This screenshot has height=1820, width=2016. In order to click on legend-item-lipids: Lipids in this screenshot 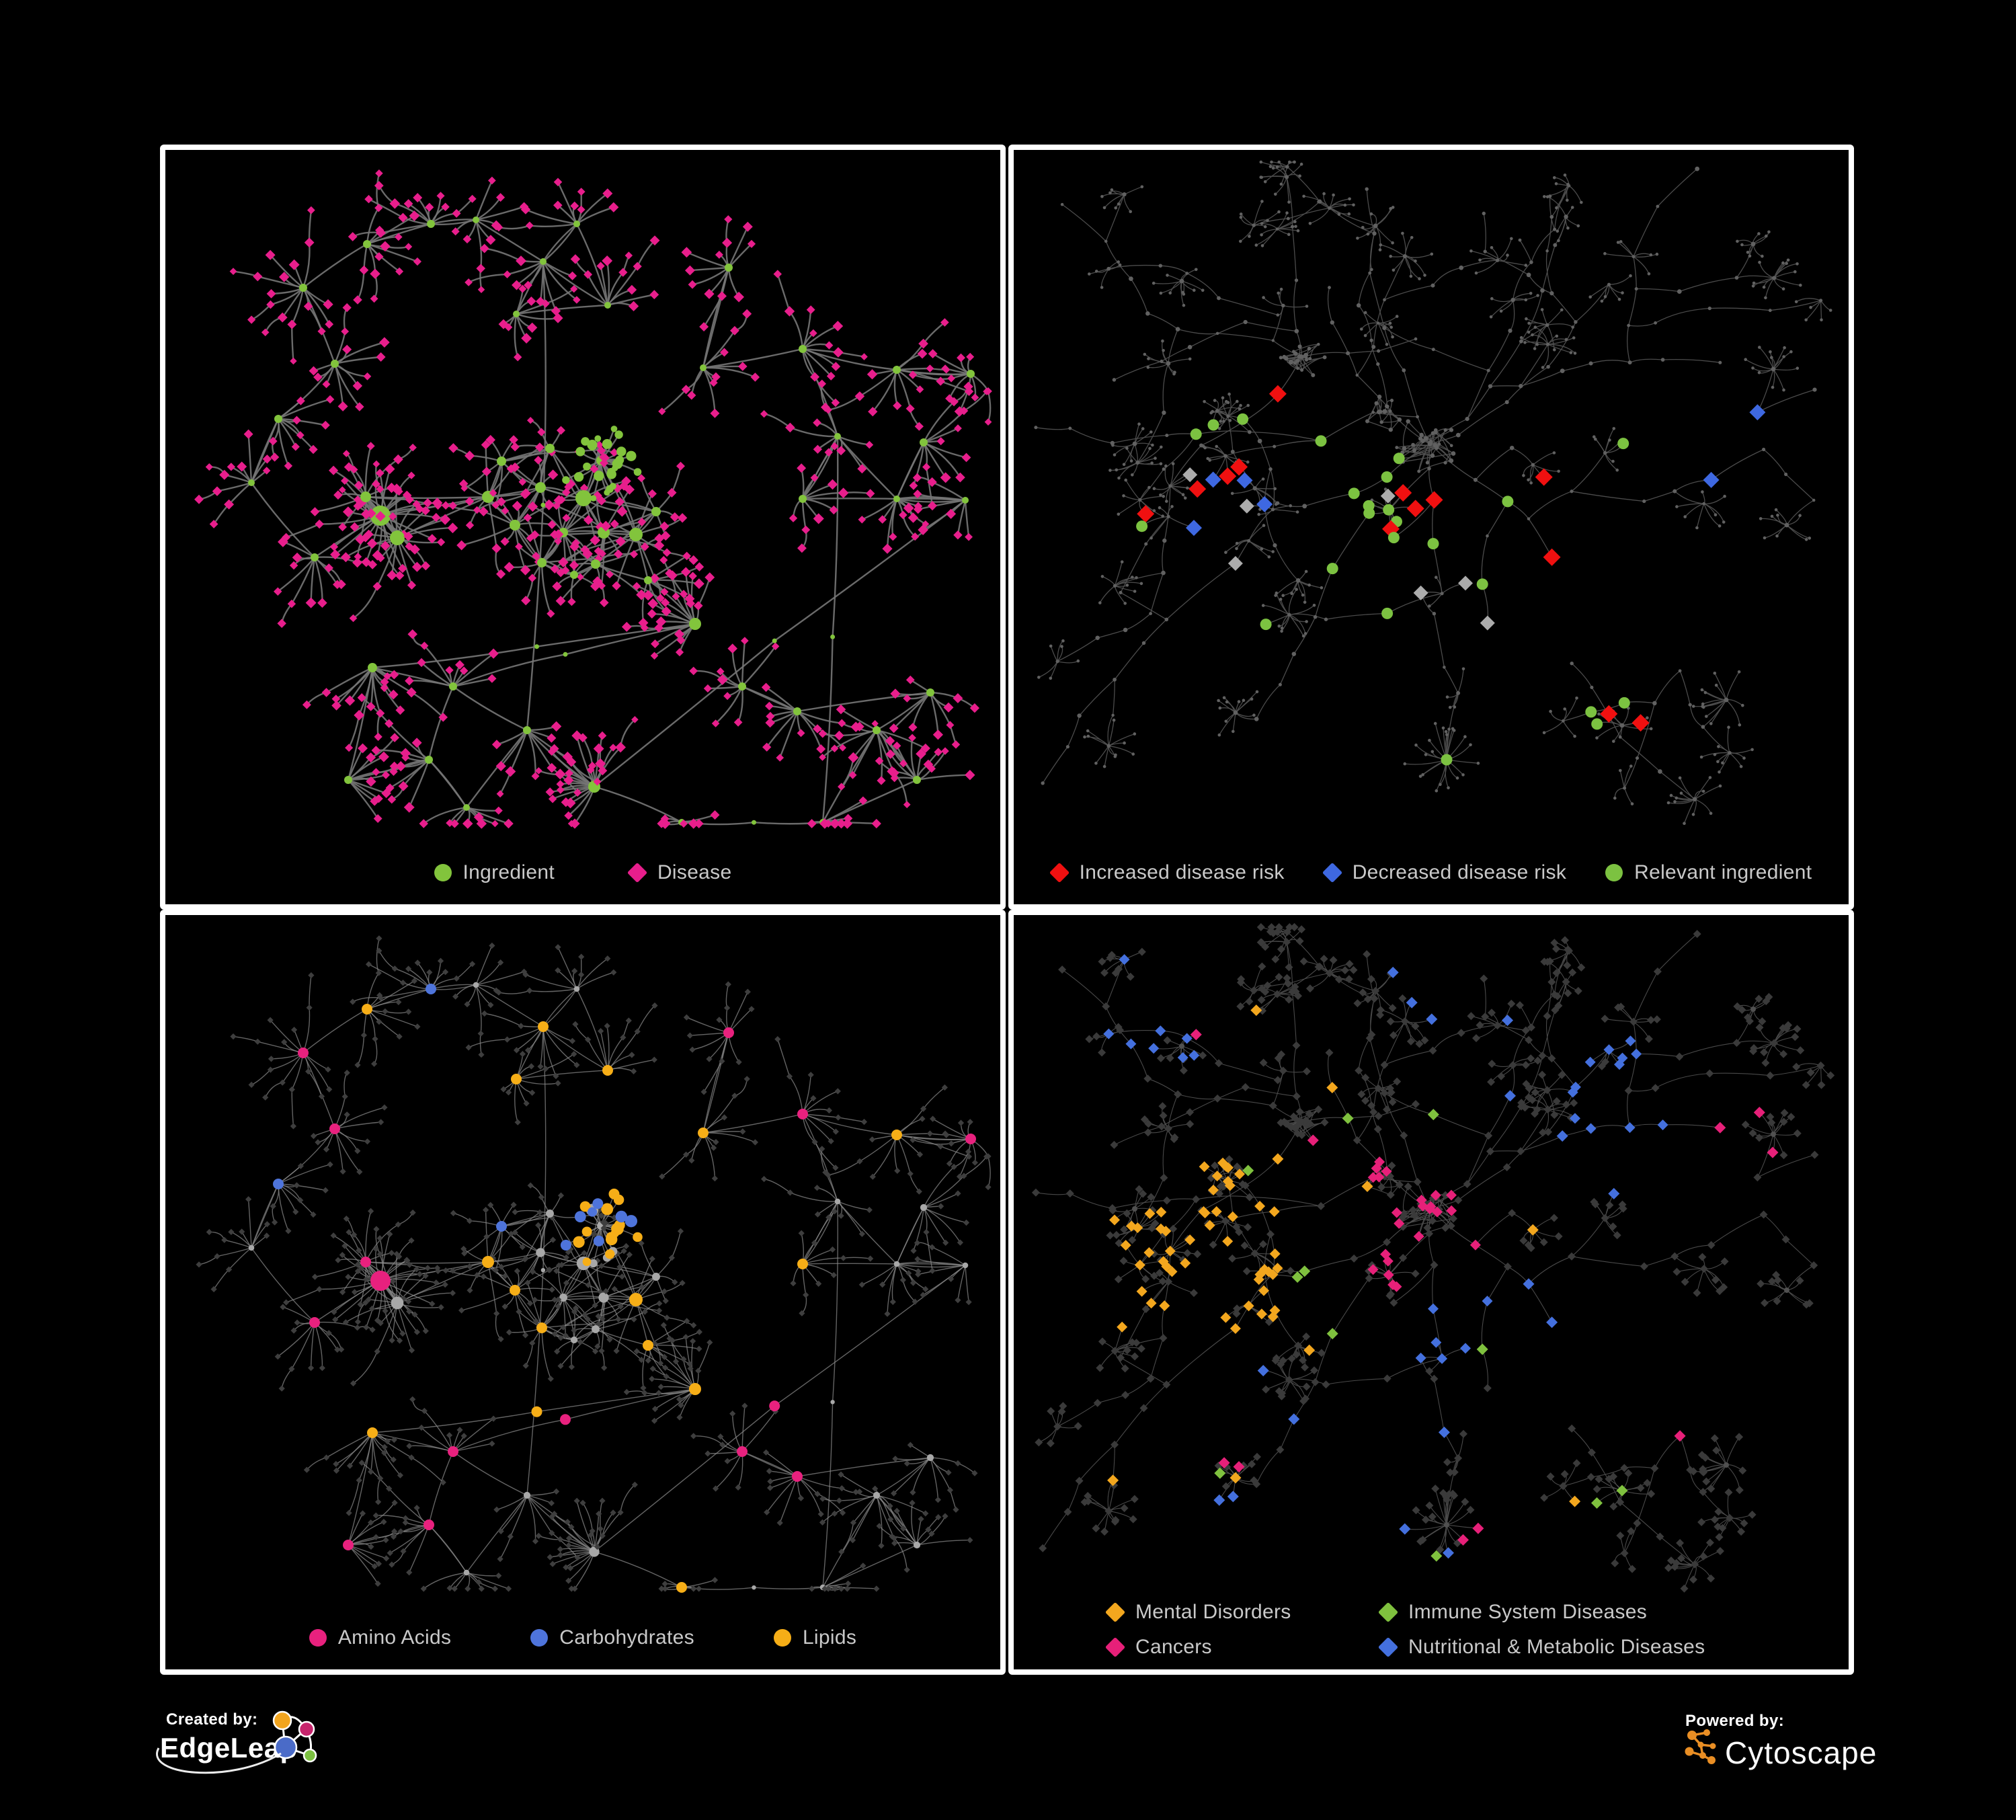, I will do `click(815, 1637)`.